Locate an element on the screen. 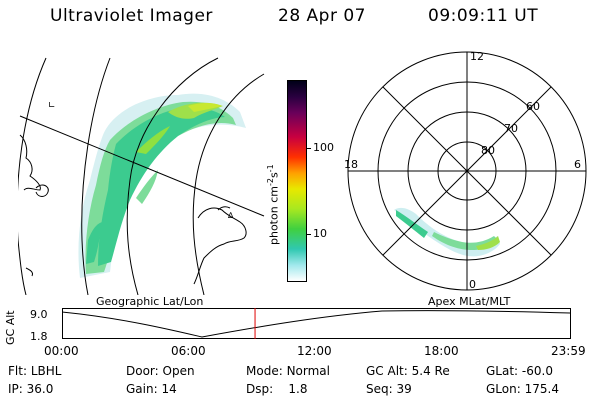 The image size is (600, 400). mlat-label-70: 70 is located at coordinates (511, 128).